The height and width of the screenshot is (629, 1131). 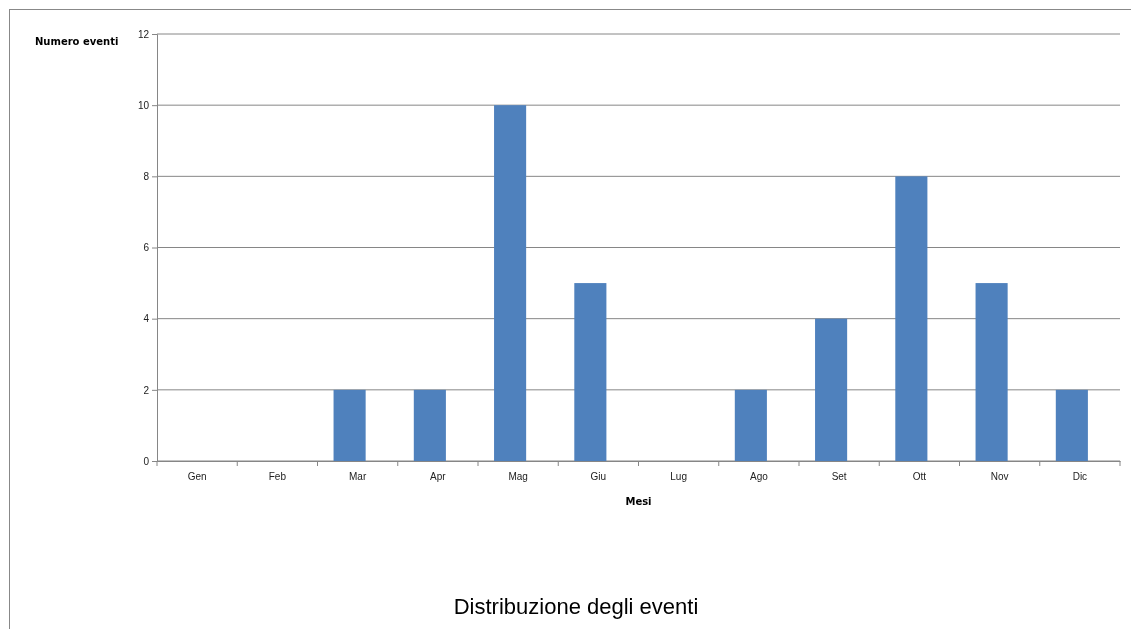 I want to click on y-tick-label: 12, so click(x=143, y=34).